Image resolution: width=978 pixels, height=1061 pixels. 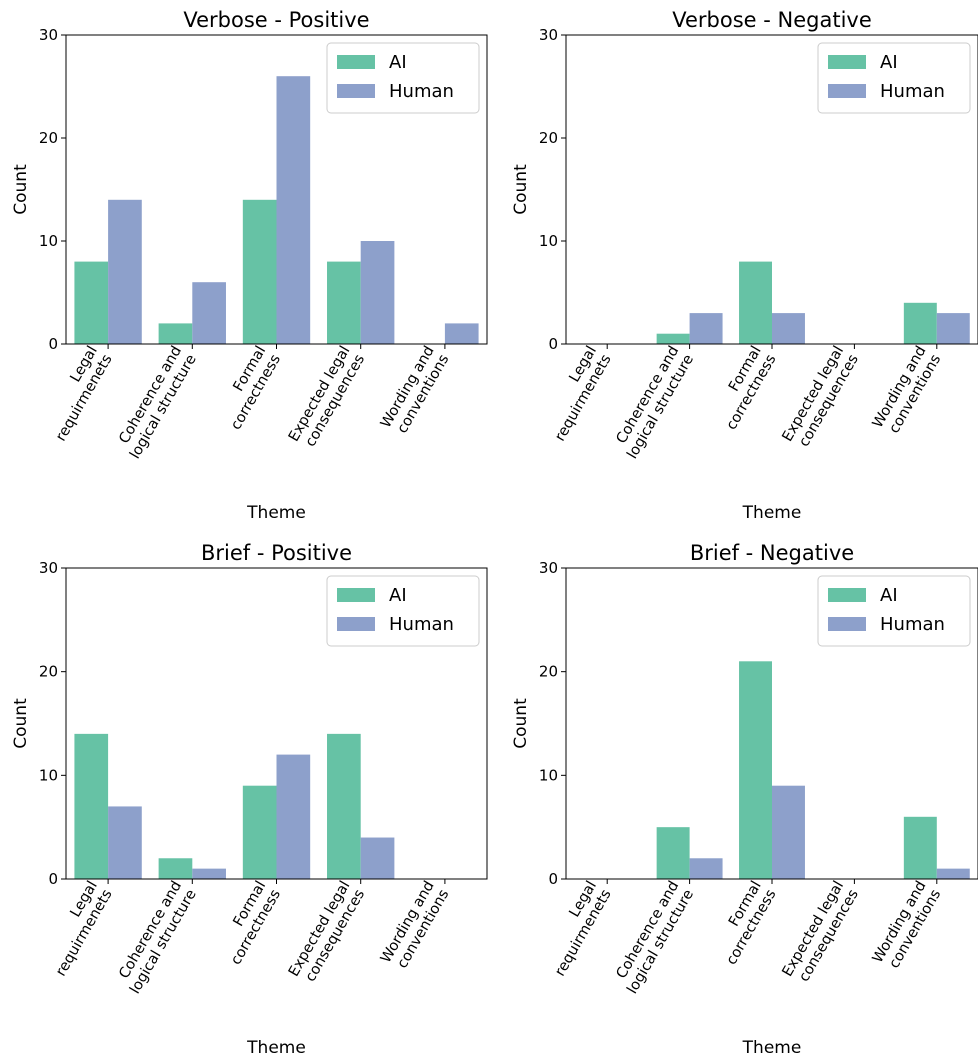 What do you see at coordinates (276, 553) in the screenshot?
I see `chart-title: Brief - Positive` at bounding box center [276, 553].